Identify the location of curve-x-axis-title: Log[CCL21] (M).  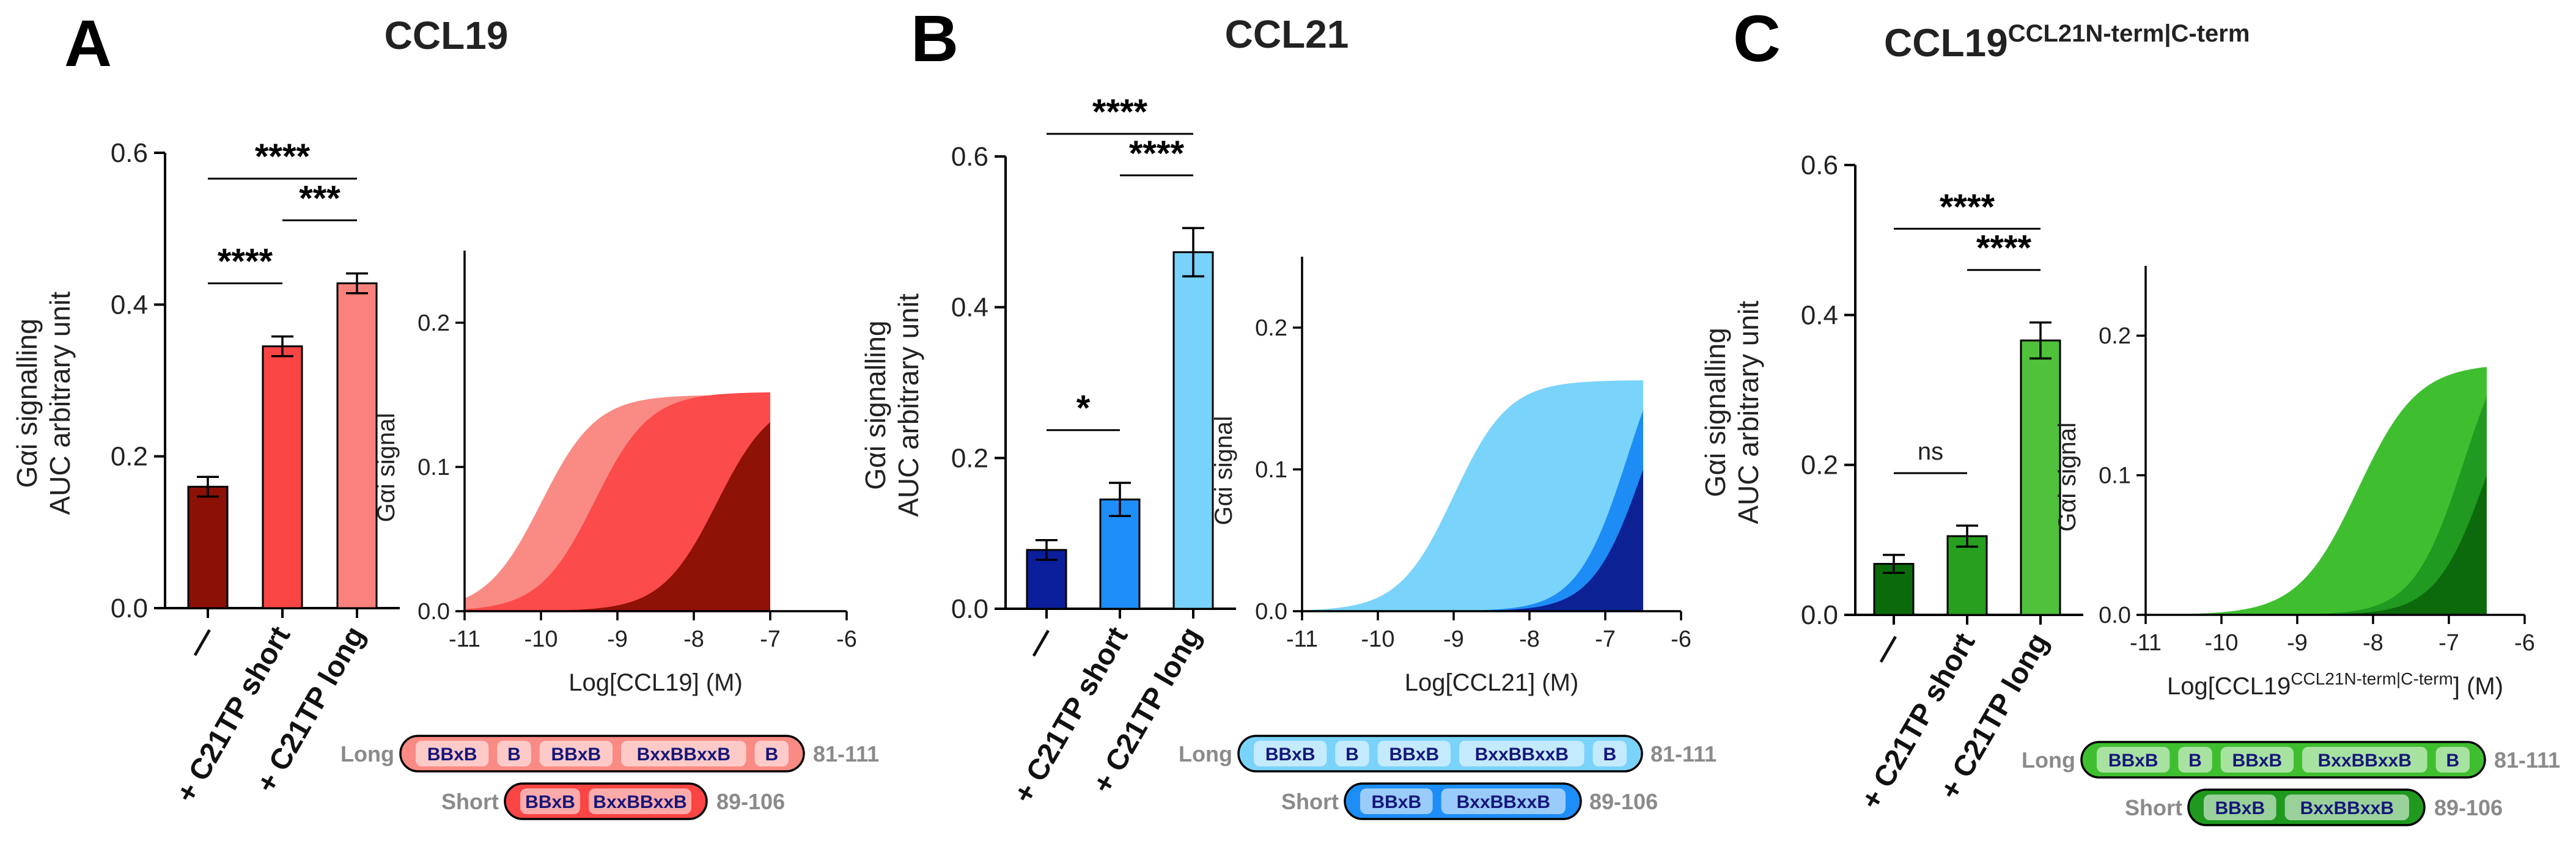
(1492, 682).